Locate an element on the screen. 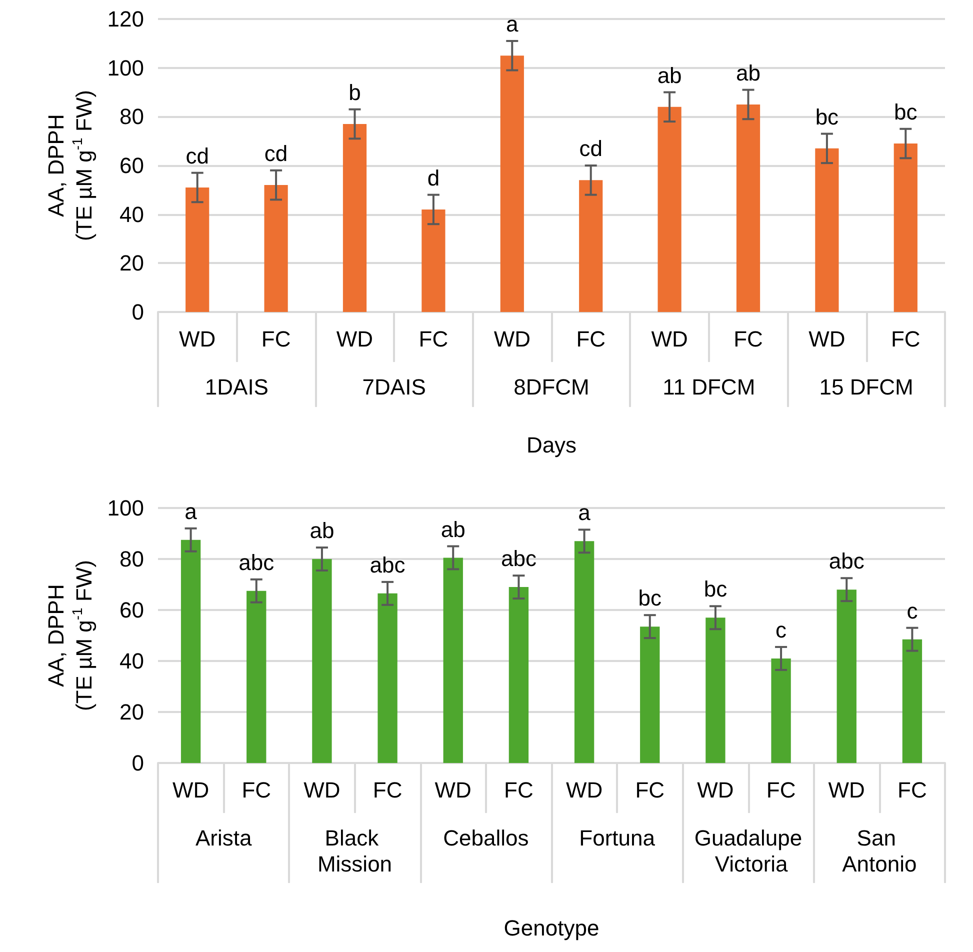 The width and height of the screenshot is (973, 952). x-axis-title: Days is located at coordinates (551, 445).